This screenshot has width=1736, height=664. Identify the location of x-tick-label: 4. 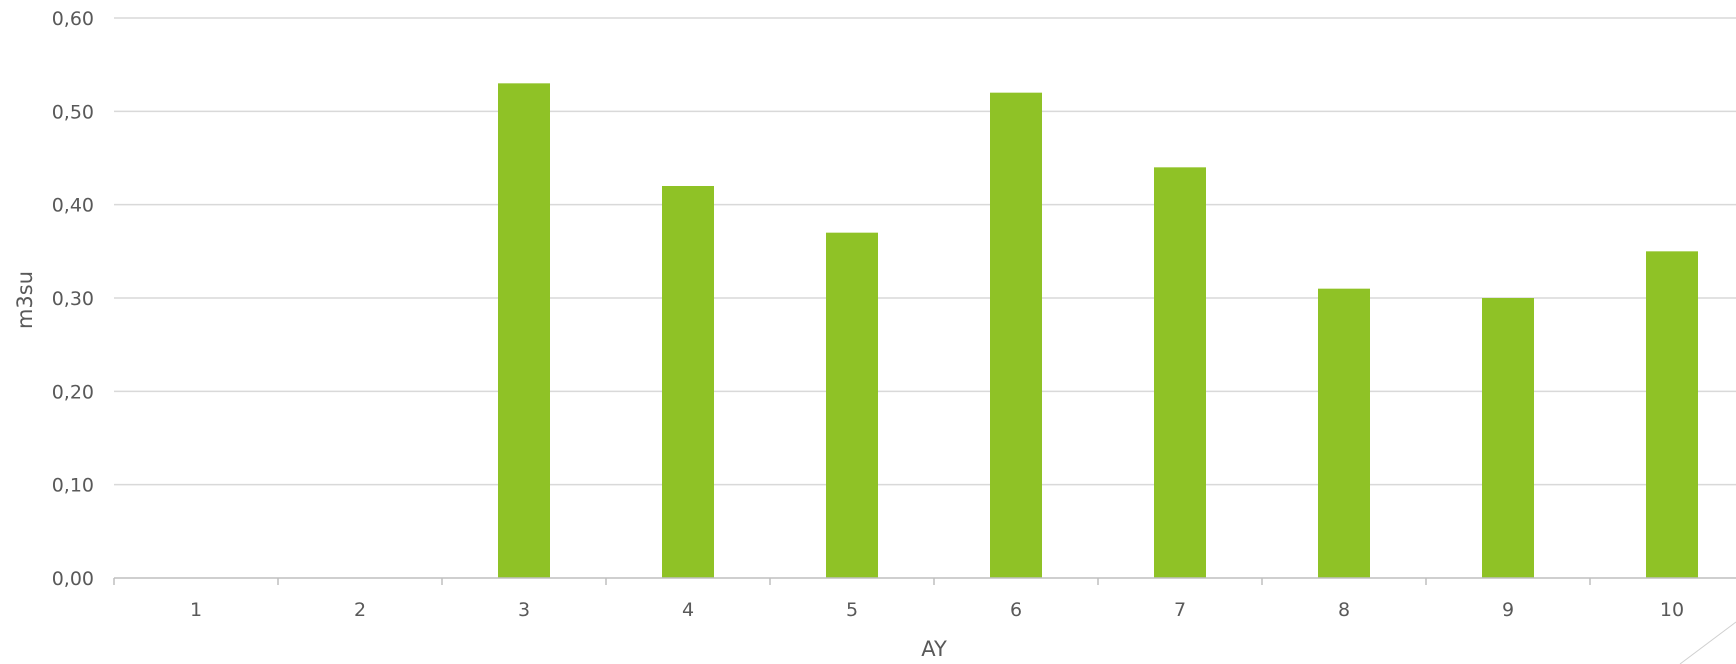
(688, 610).